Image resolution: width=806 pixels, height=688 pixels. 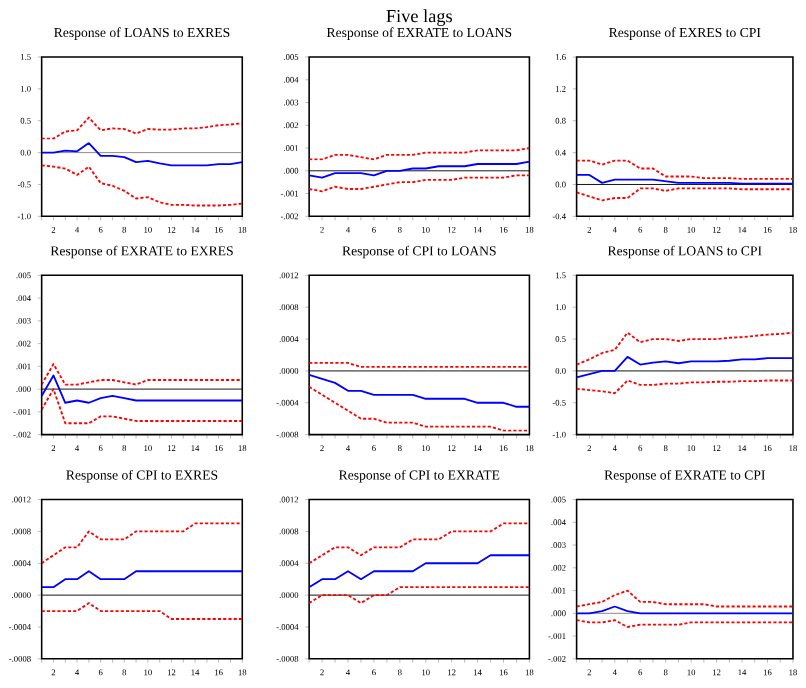 What do you see at coordinates (419, 17) in the screenshot?
I see `text: Five lags` at bounding box center [419, 17].